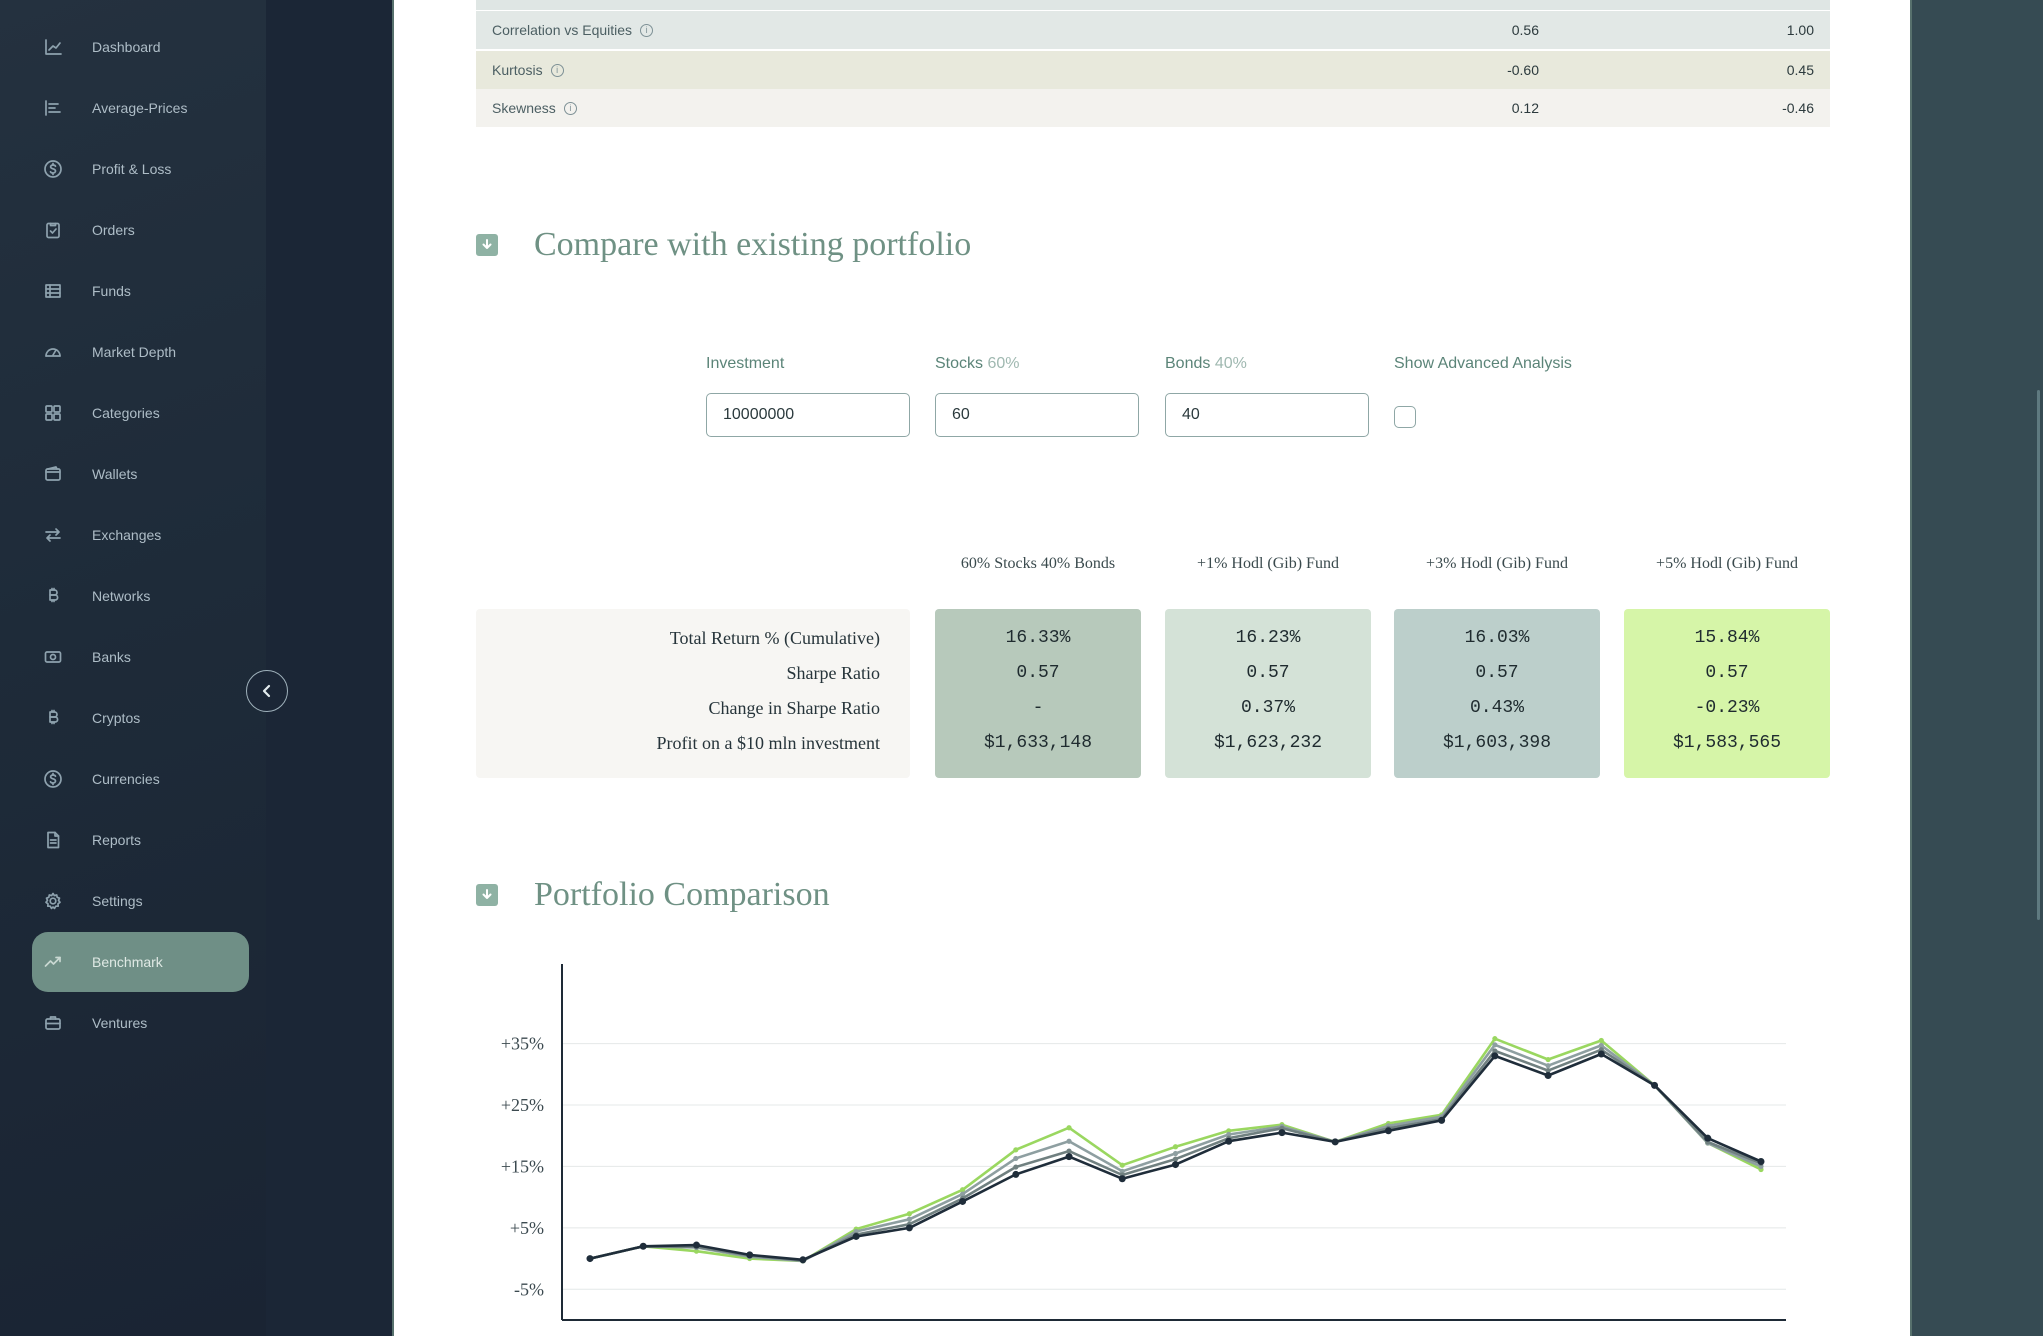  Describe the element at coordinates (53, 840) in the screenshot. I see `document-icon` at that location.